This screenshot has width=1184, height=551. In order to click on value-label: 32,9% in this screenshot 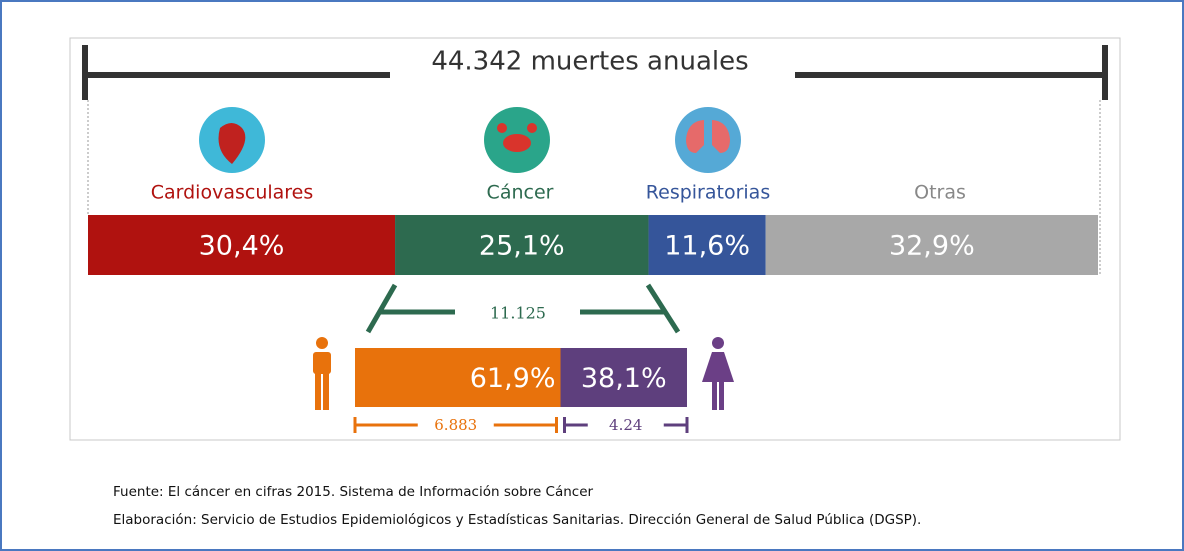, I will do `click(932, 246)`.